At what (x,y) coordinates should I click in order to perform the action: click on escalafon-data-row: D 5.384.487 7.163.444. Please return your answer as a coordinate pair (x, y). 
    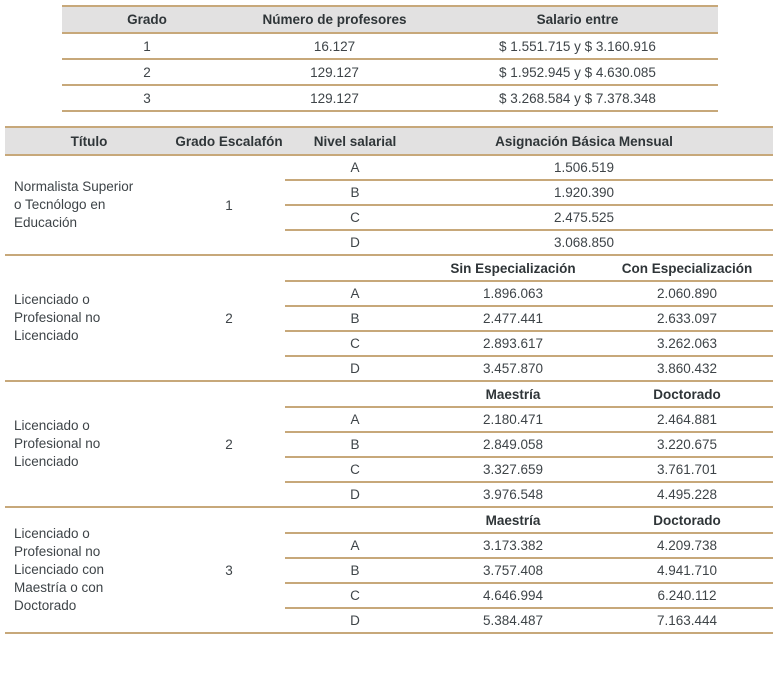
    Looking at the image, I should click on (389, 620).